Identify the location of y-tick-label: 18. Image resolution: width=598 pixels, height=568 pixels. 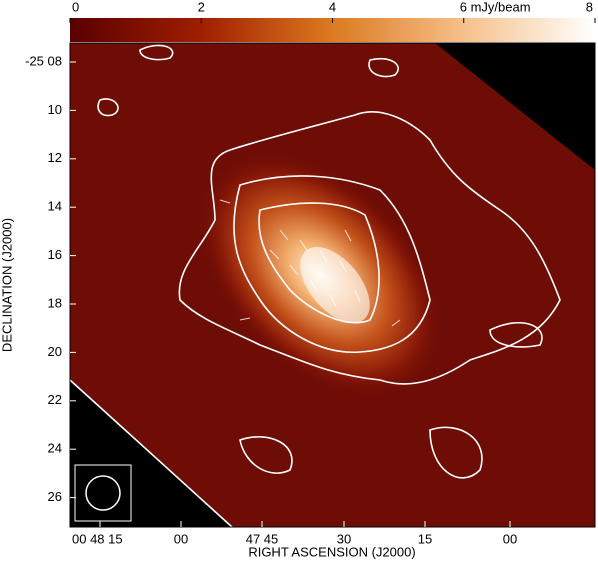
(55, 302).